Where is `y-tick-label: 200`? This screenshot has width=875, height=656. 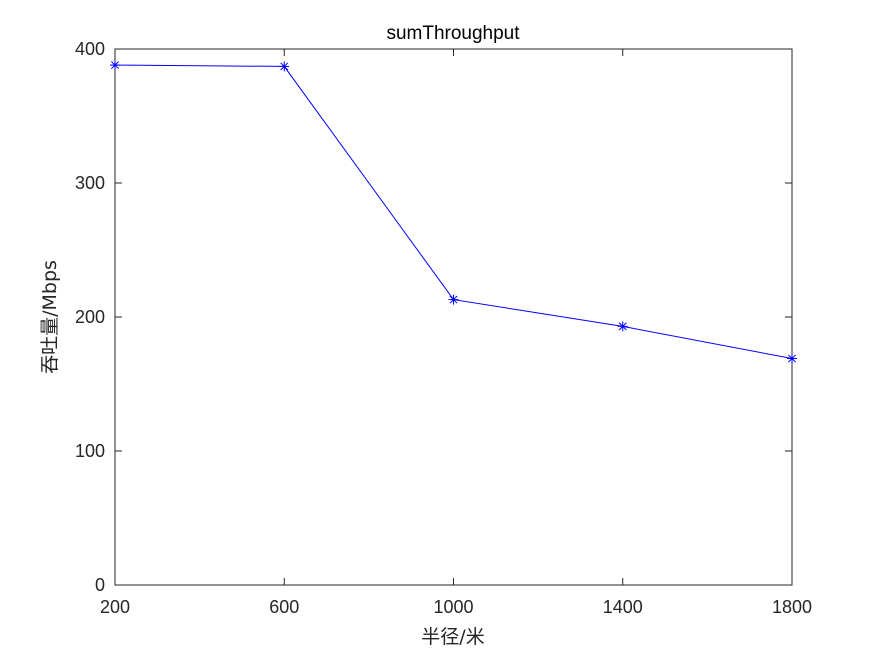
y-tick-label: 200 is located at coordinates (90, 317).